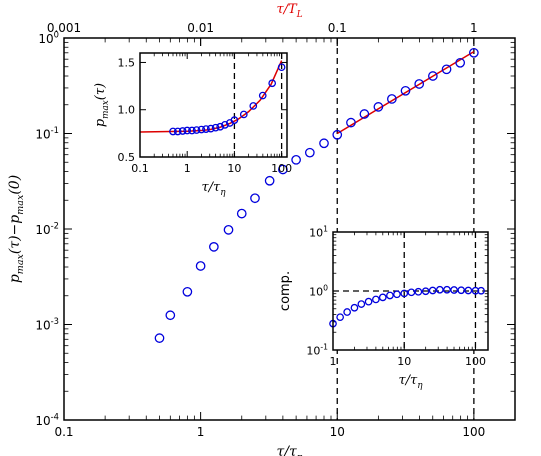 The width and height of the screenshot is (541, 456). Describe the element at coordinates (48, 37) in the screenshot. I see `main-y-tick-label: 10⁰` at that location.